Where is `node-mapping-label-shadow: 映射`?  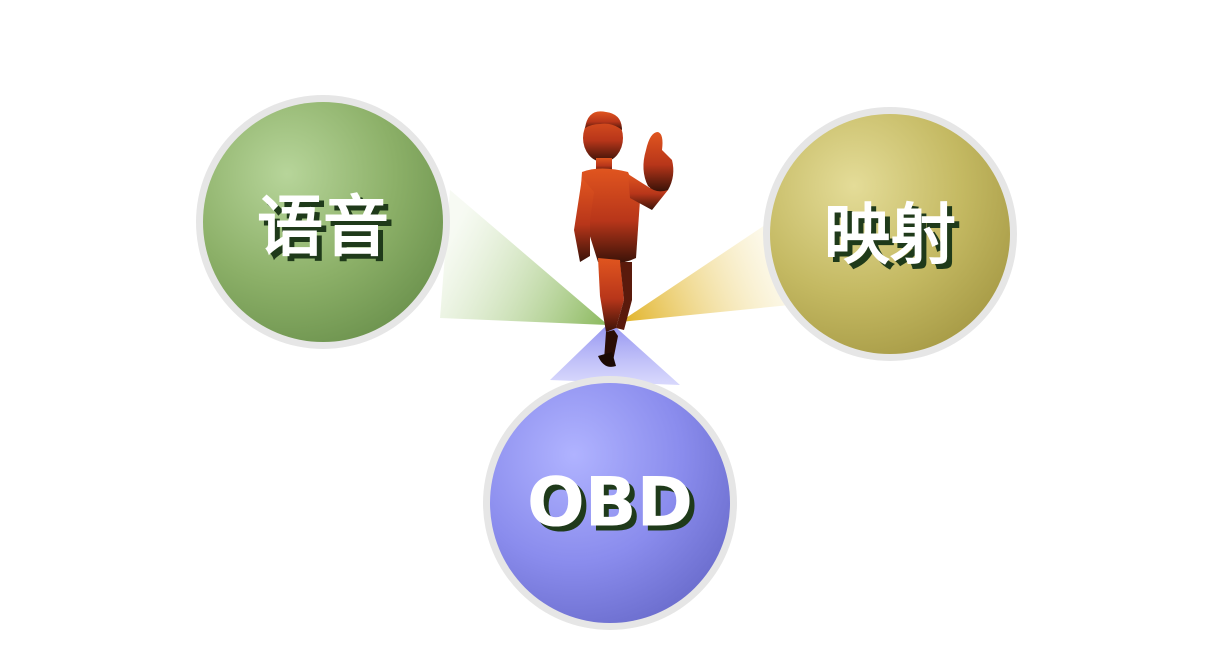 node-mapping-label-shadow: 映射 is located at coordinates (895, 240).